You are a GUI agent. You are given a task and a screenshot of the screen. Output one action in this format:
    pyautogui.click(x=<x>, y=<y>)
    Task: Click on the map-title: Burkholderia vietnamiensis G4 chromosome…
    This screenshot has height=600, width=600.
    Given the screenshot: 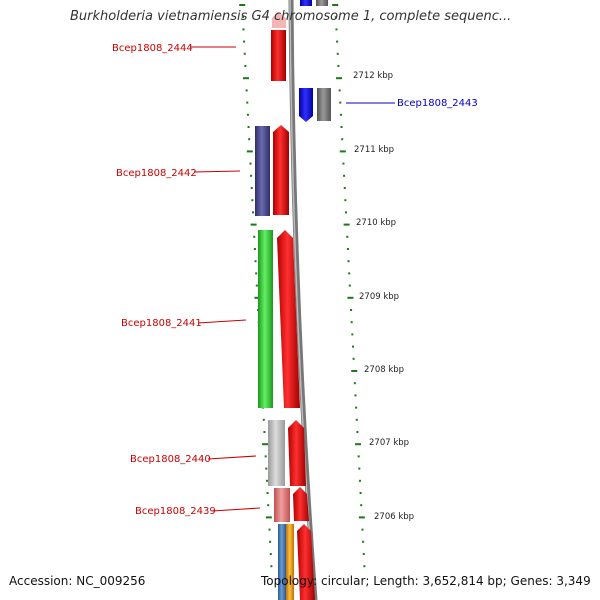 What is the action you would take?
    pyautogui.click(x=291, y=16)
    